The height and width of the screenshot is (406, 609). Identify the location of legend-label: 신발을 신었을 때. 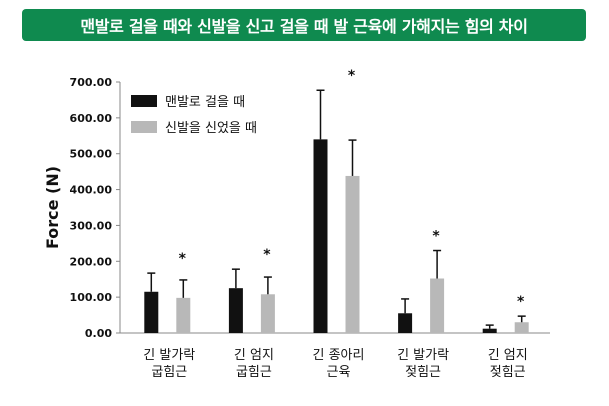
(211, 128).